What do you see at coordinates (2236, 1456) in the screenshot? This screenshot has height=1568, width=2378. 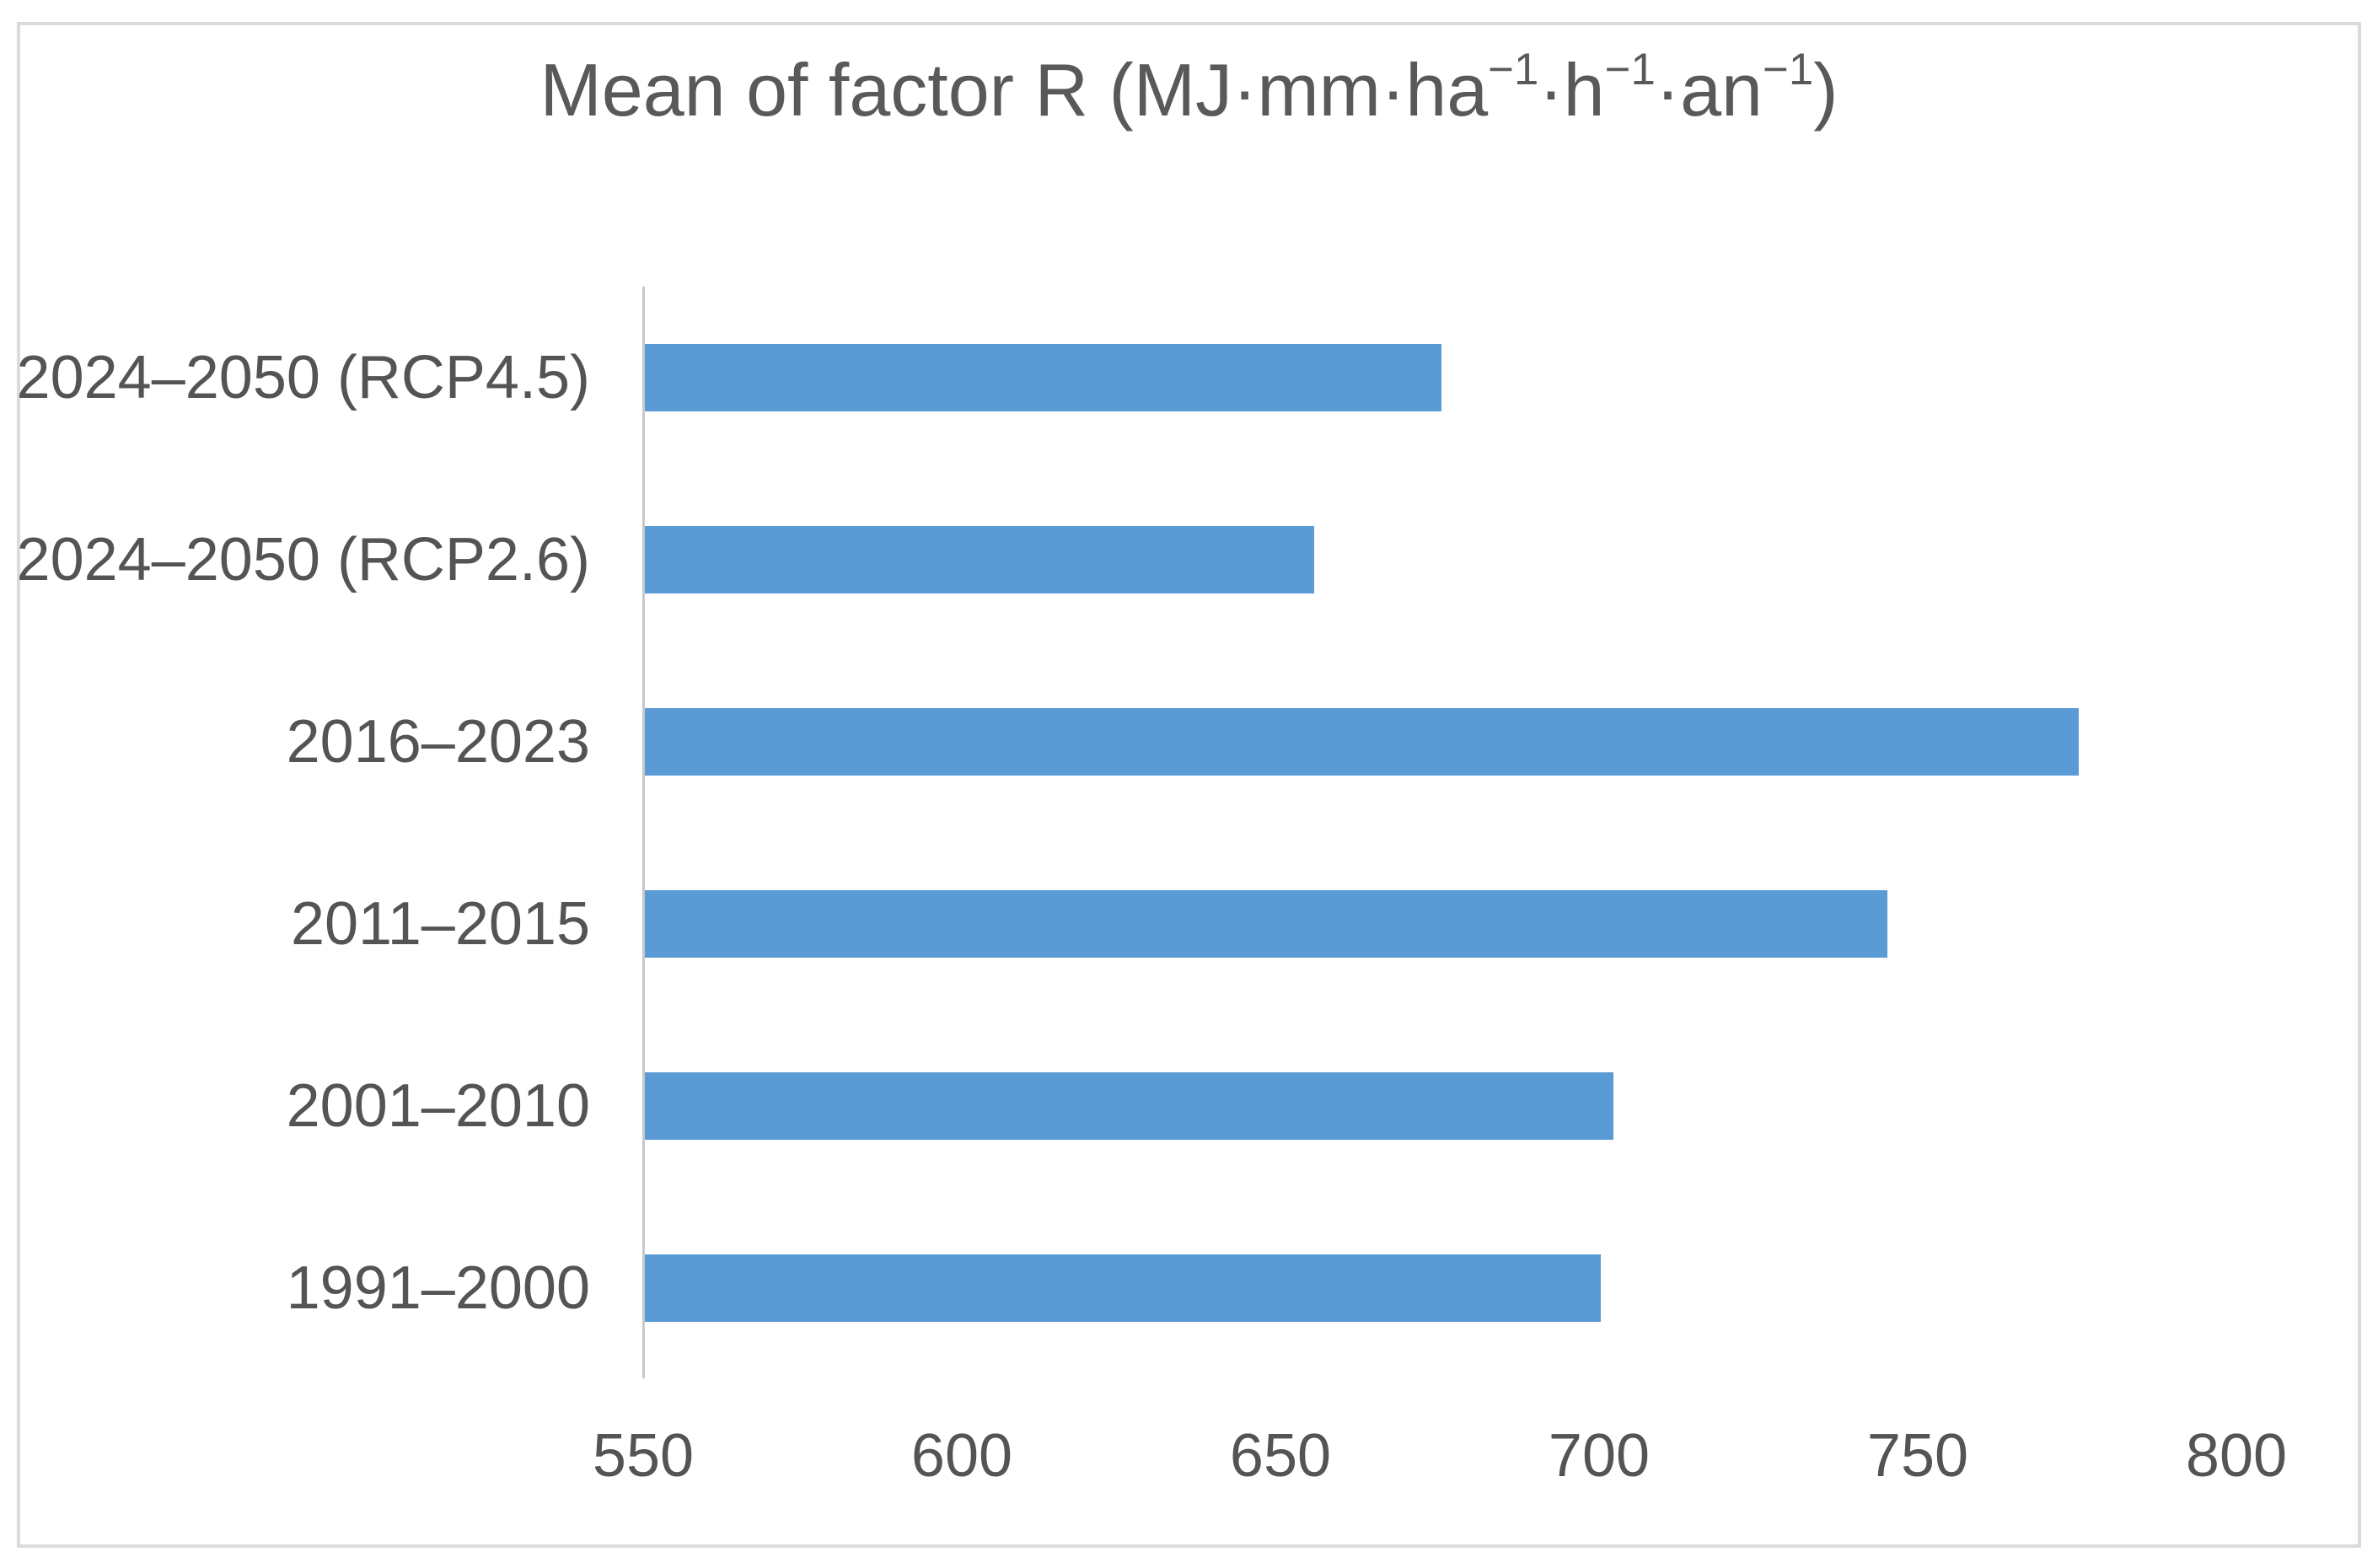 I see `x-axis-tick-label: 800` at bounding box center [2236, 1456].